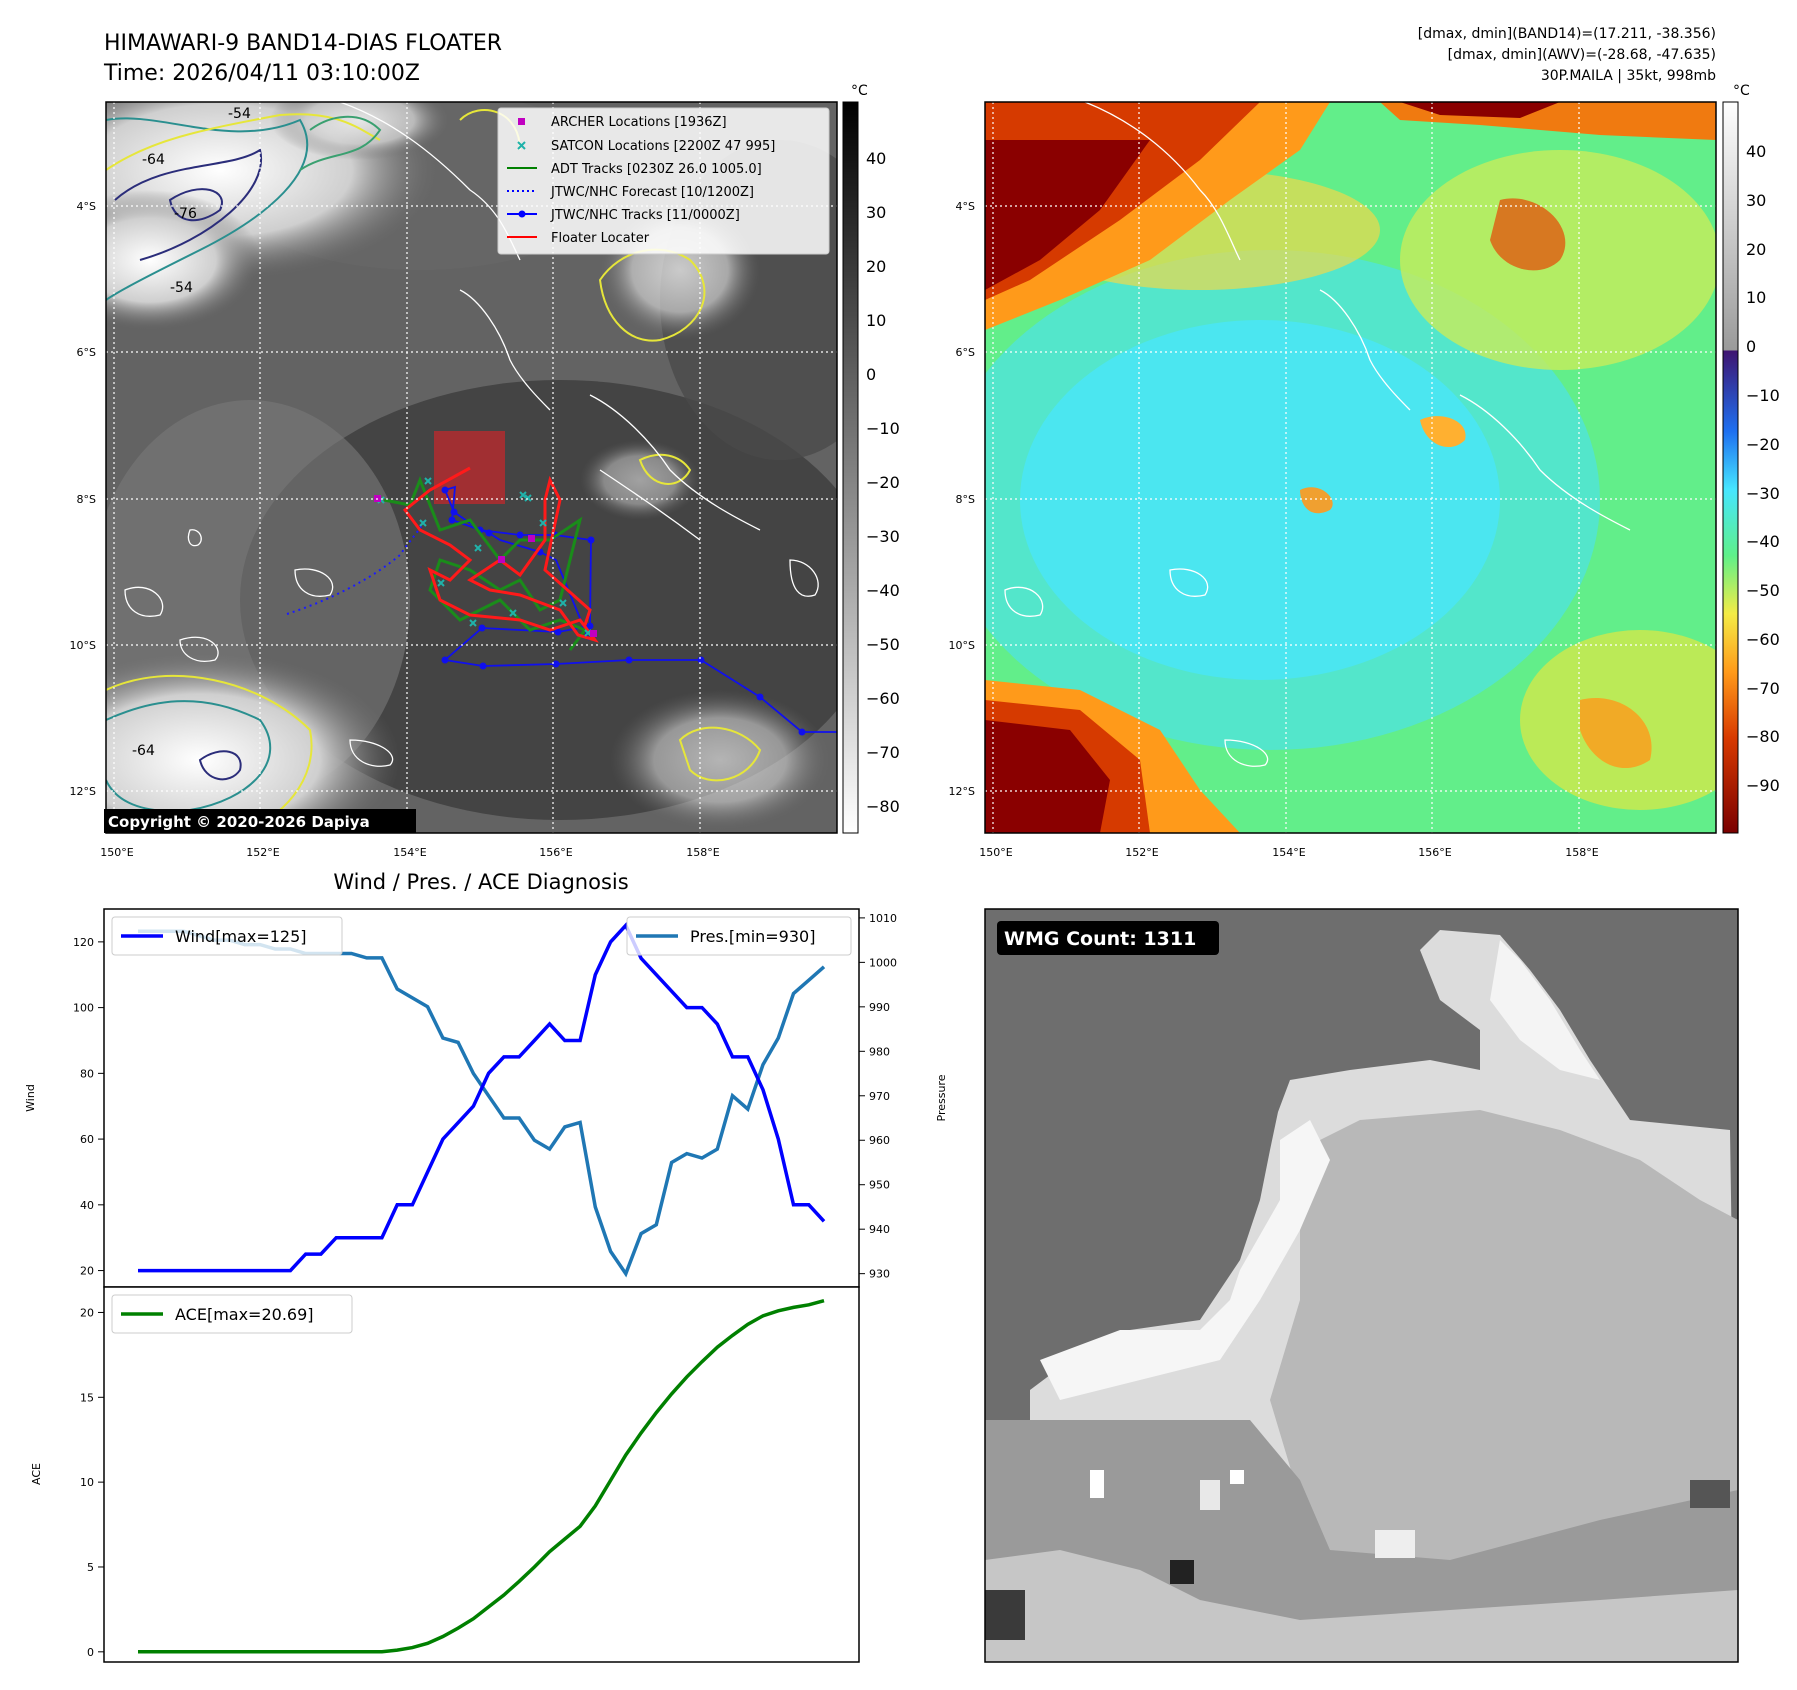 This screenshot has width=1797, height=1690. Describe the element at coordinates (1100, 939) in the screenshot. I see `wmg-count: WMG Count: 1311` at that location.